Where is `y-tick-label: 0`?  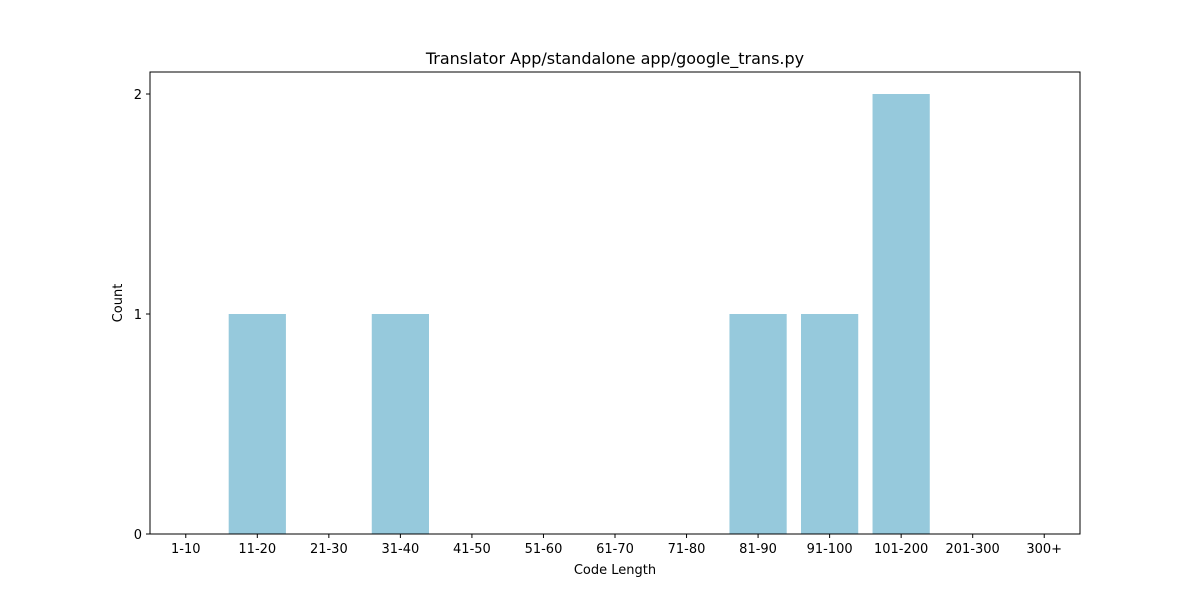
y-tick-label: 0 is located at coordinates (138, 535).